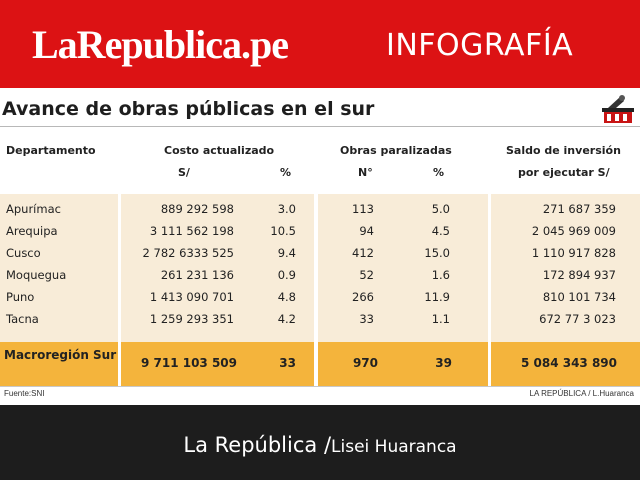 This screenshot has width=640, height=480. What do you see at coordinates (59, 364) in the screenshot?
I see `total-band-departamento` at bounding box center [59, 364].